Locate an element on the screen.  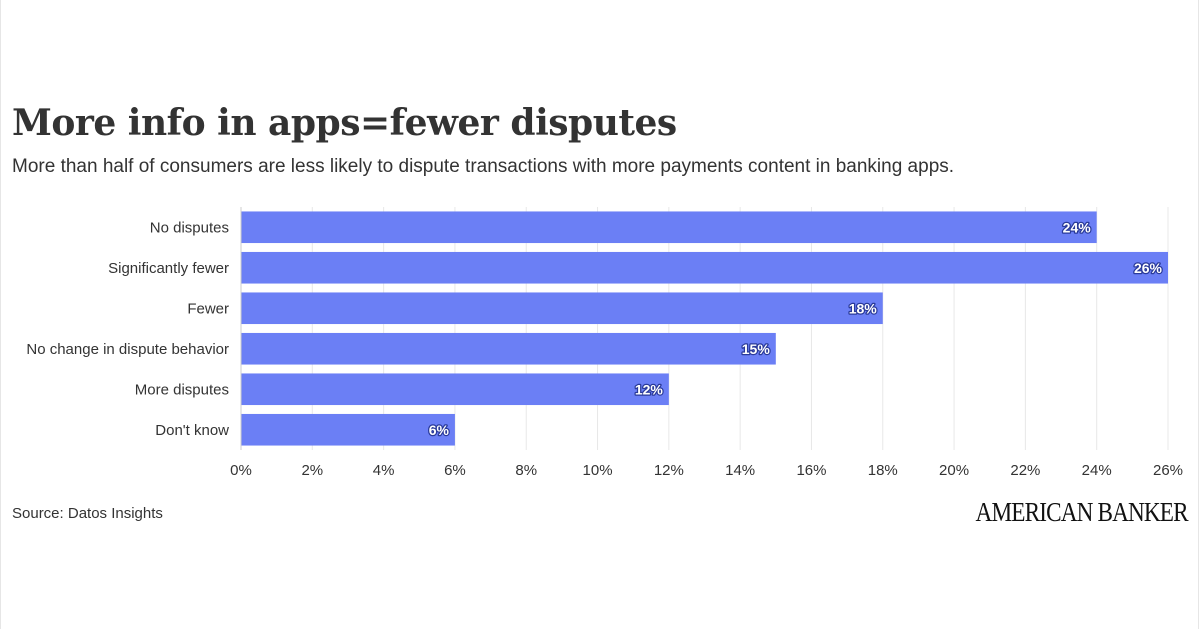
x-tick-label: 6% is located at coordinates (455, 470).